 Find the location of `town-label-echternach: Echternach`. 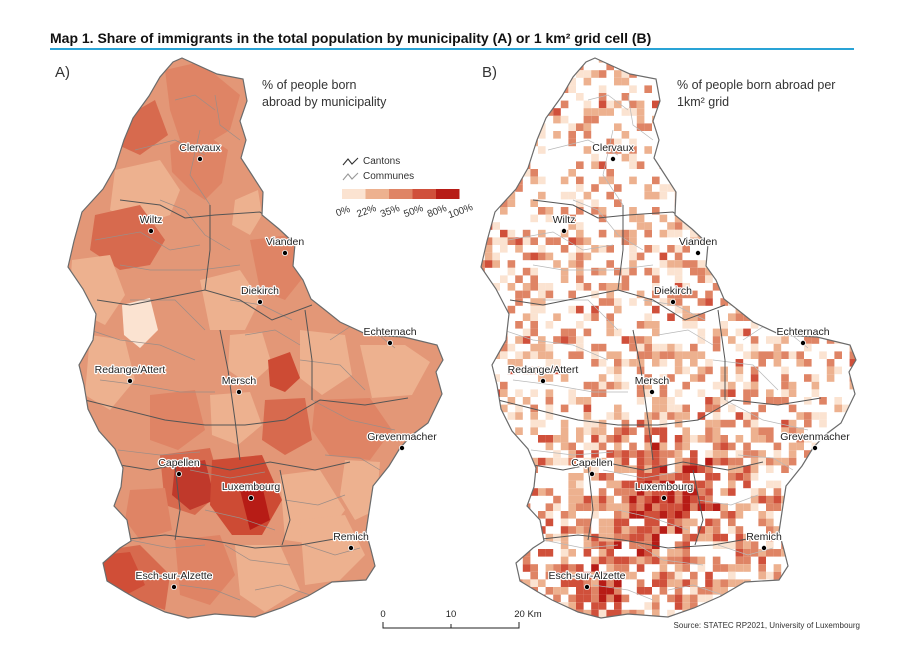

town-label-echternach: Echternach is located at coordinates (802, 332).